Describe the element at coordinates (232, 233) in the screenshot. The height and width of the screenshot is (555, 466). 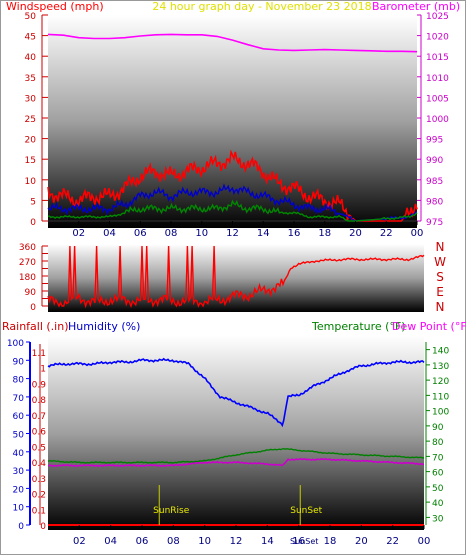
I see `wind-xtick-label: 12` at that location.